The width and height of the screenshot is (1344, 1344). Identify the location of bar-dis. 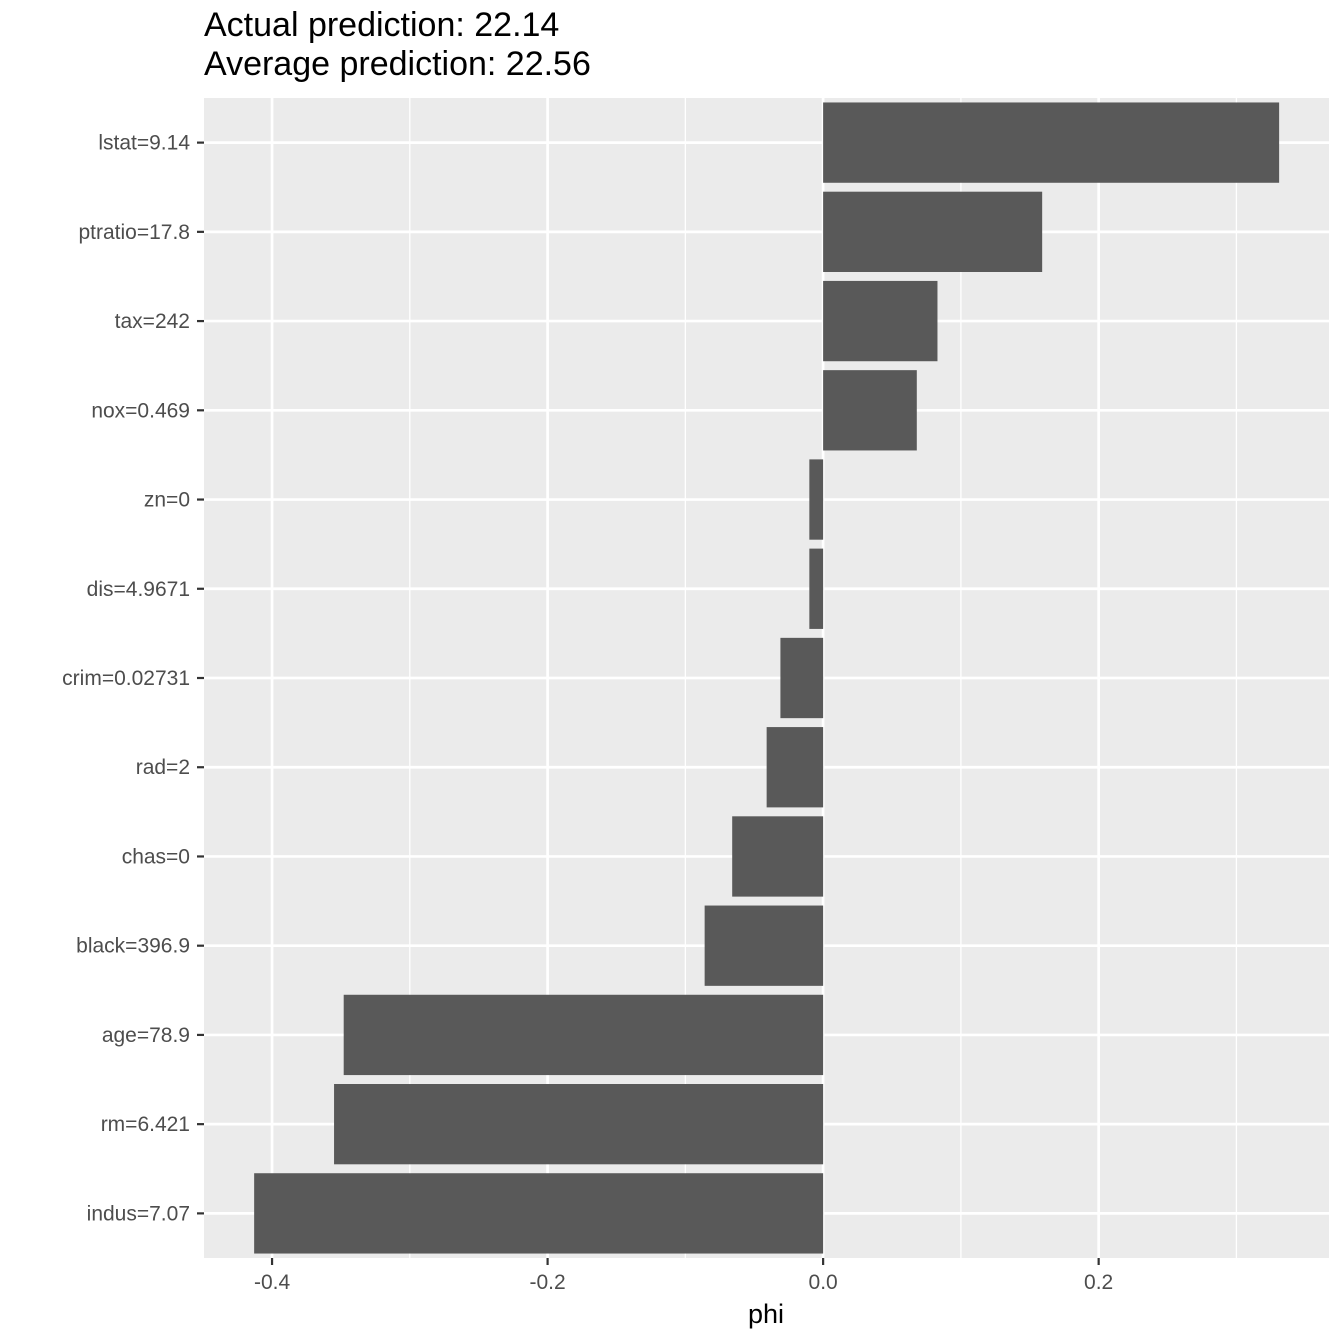
(816, 588).